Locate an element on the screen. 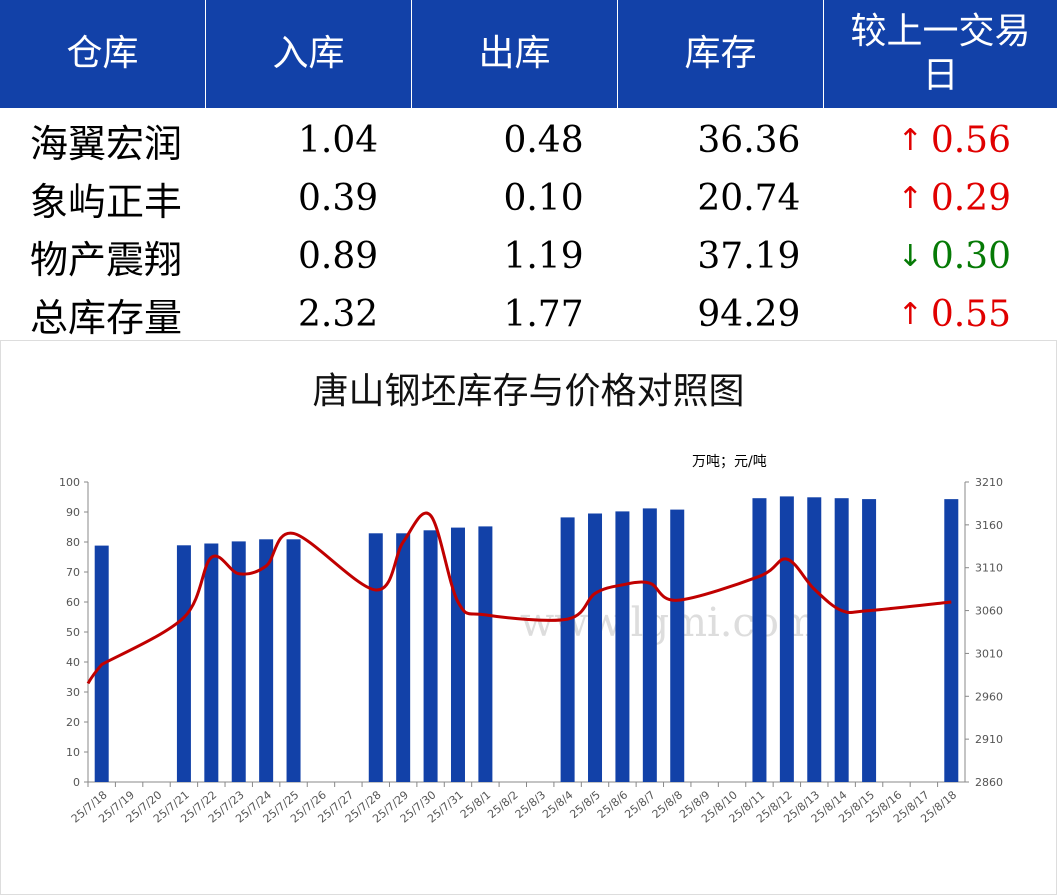 The image size is (1057, 895). in-value: 1.04 is located at coordinates (338, 140).